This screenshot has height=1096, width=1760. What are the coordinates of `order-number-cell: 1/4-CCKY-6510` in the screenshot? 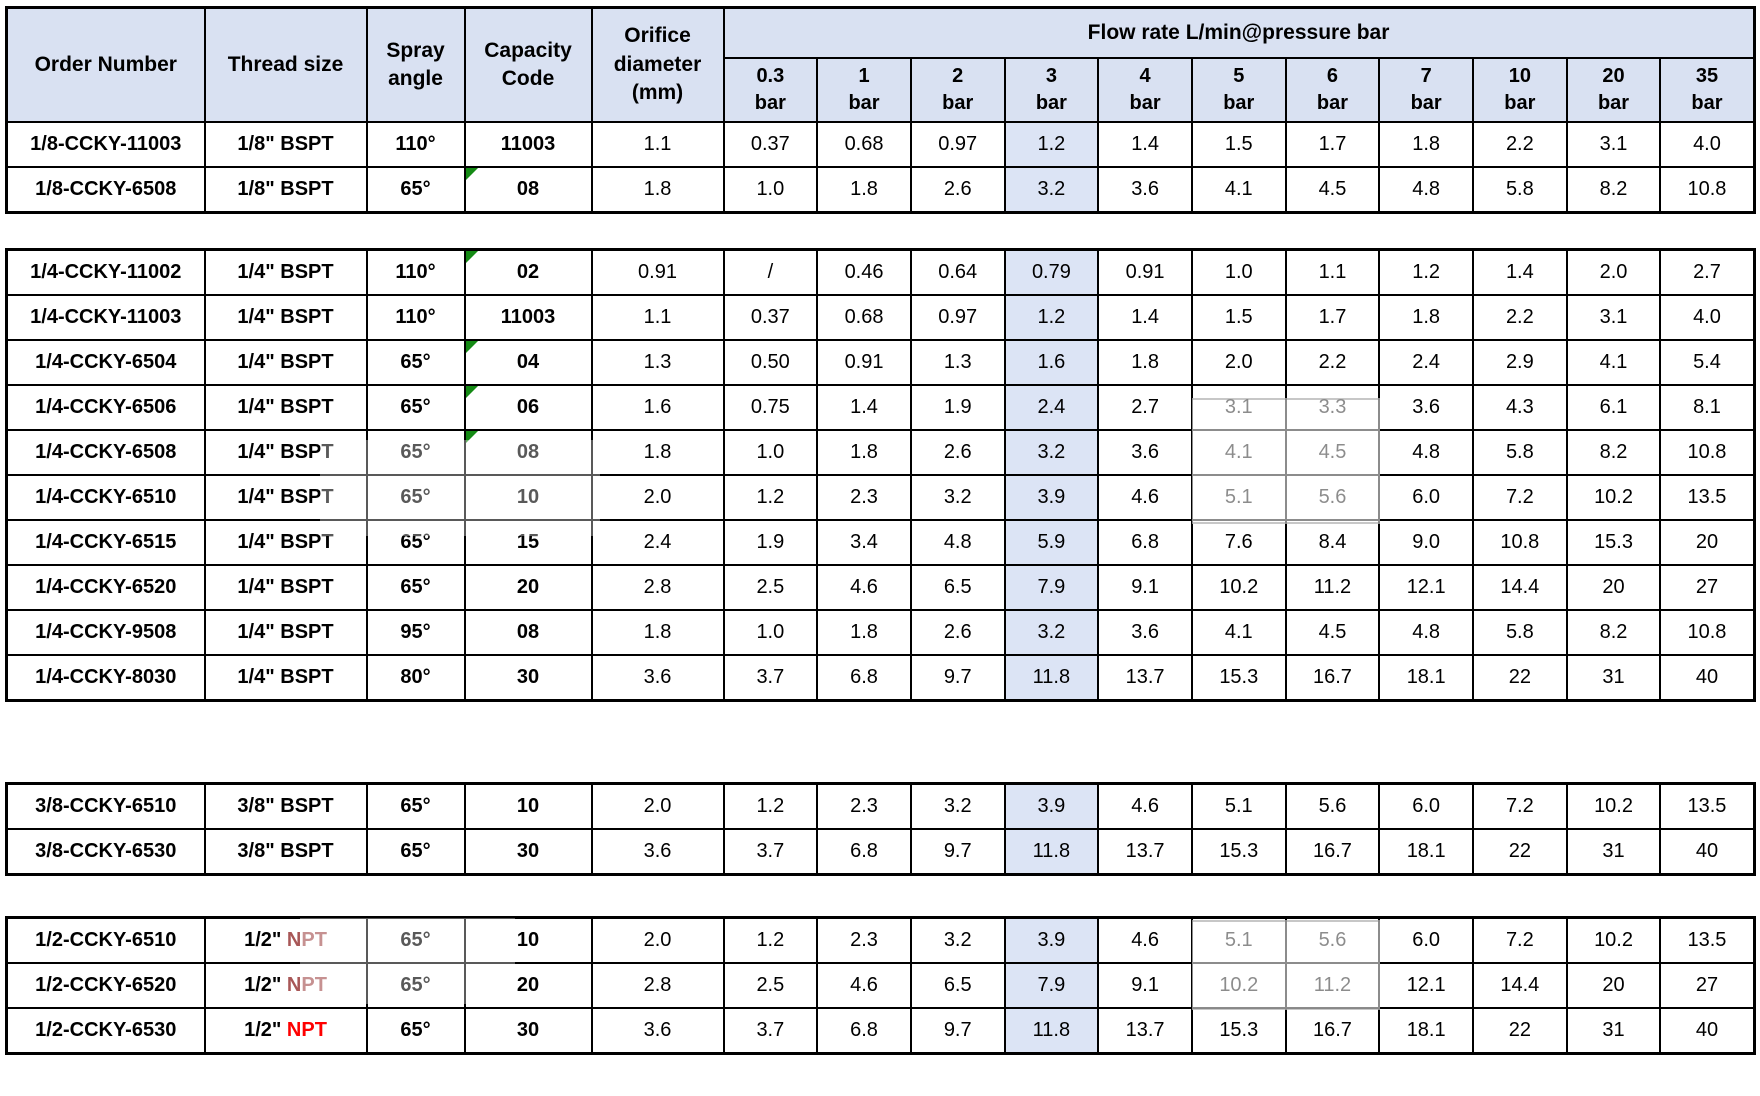 It's located at (105, 497).